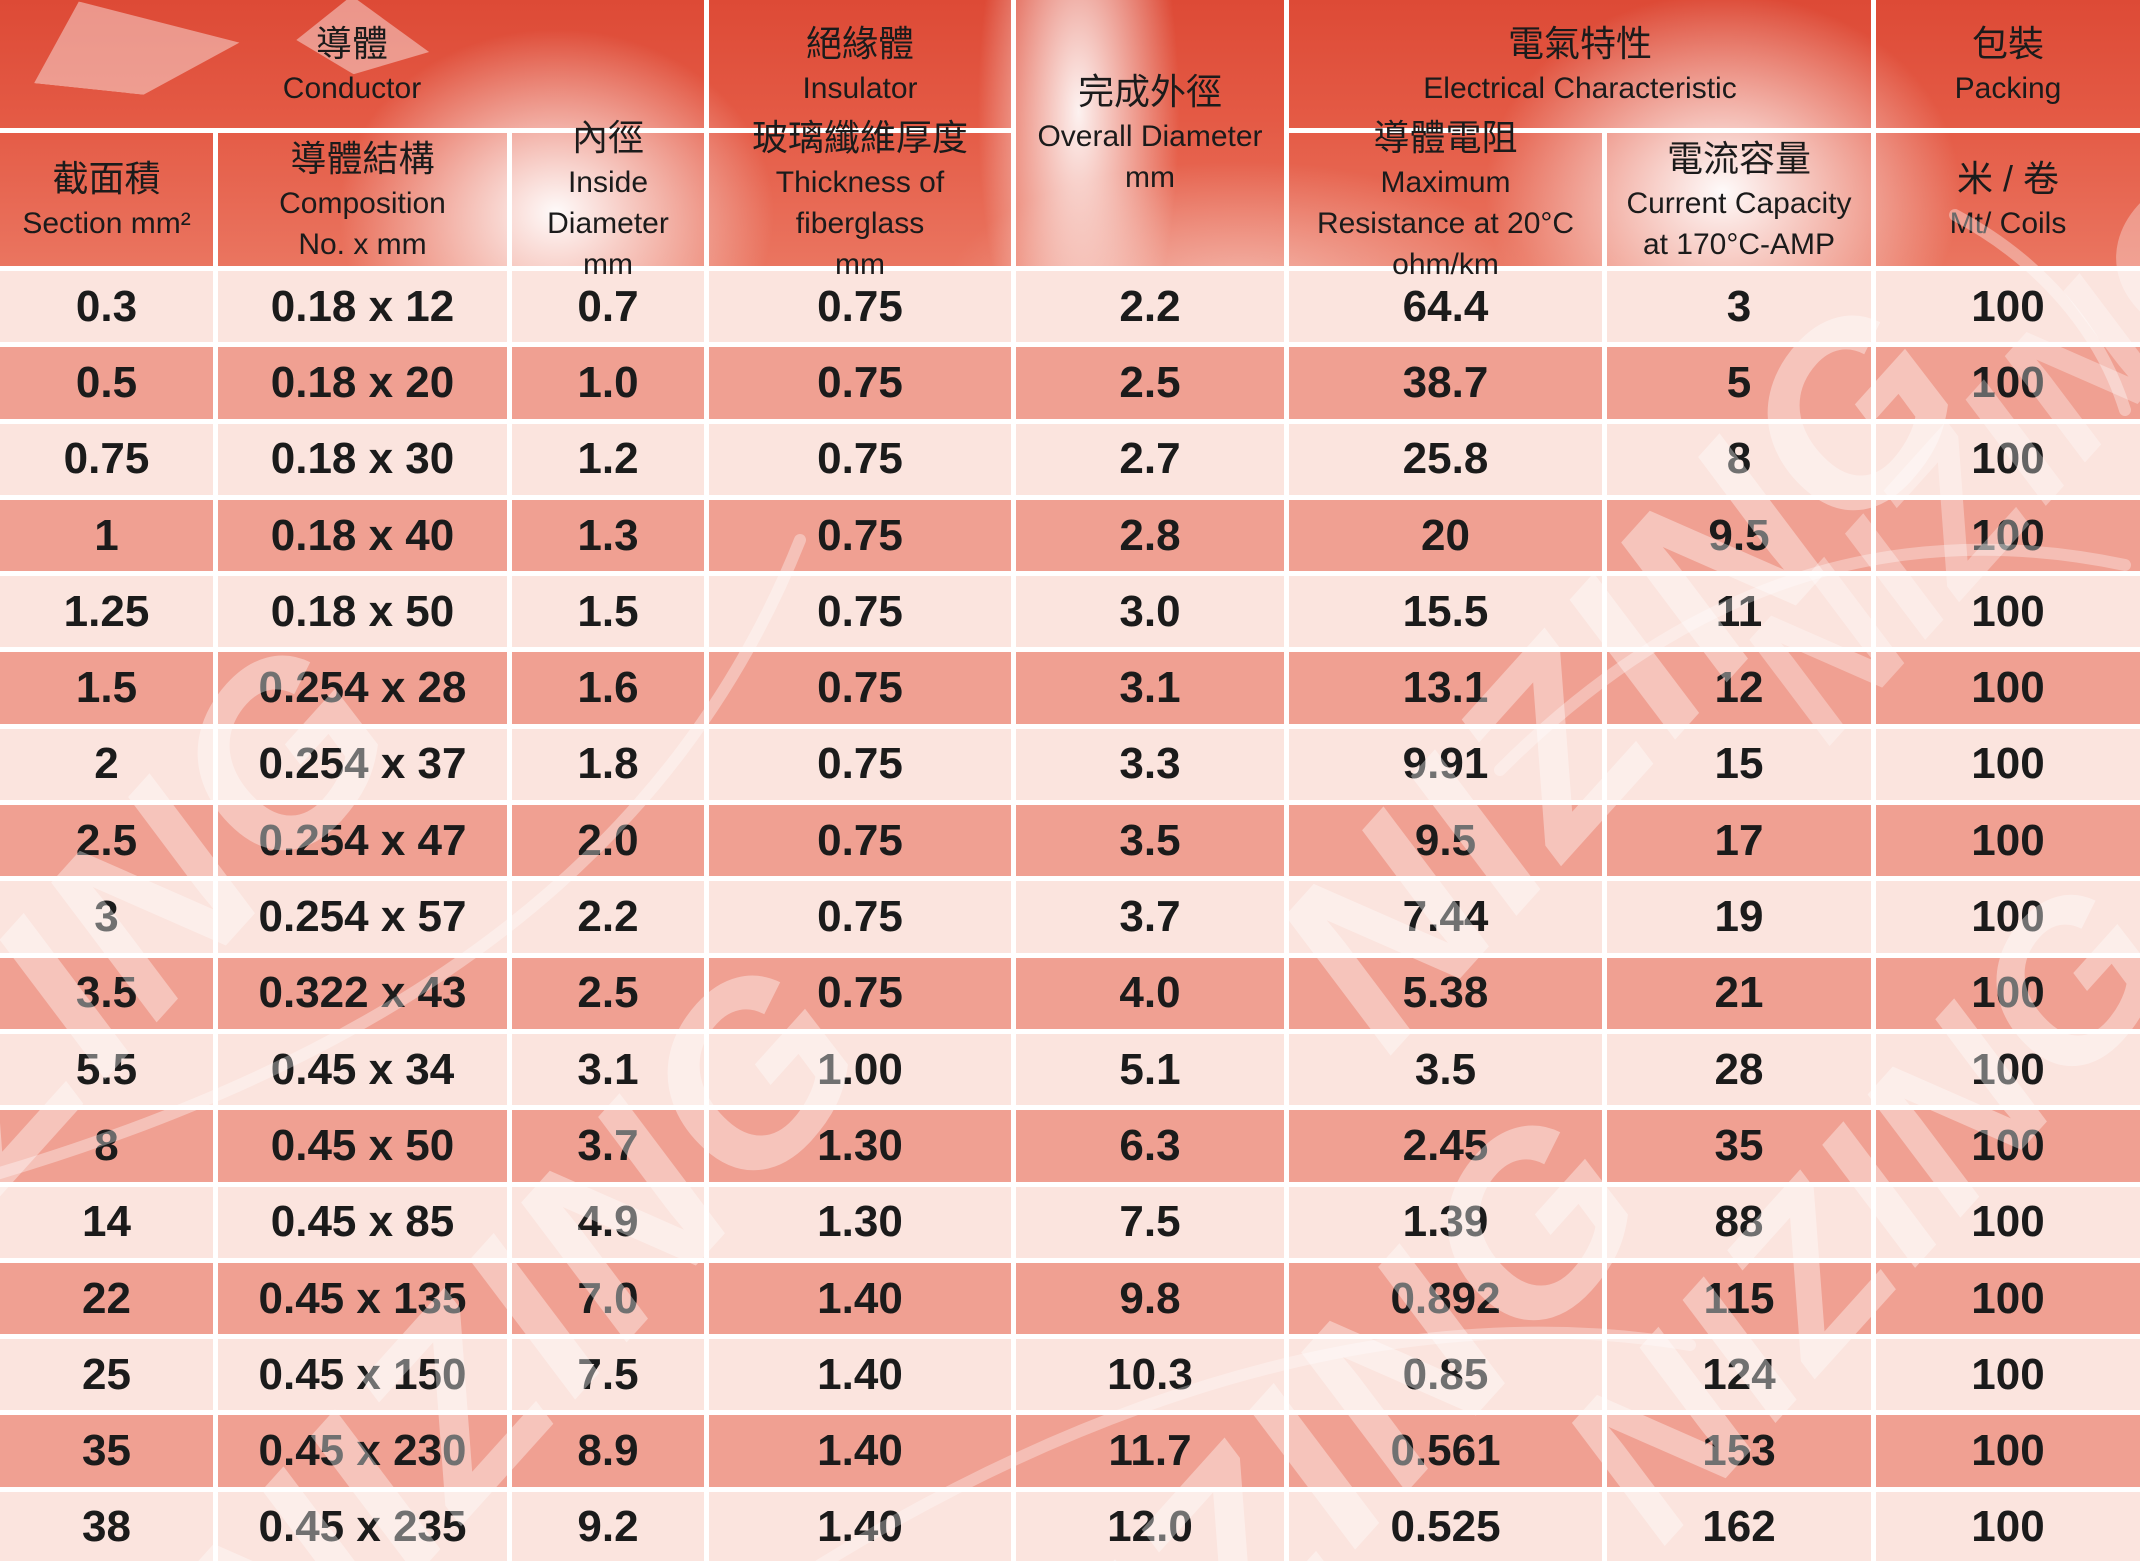 The height and width of the screenshot is (1561, 2140). Describe the element at coordinates (1448, 307) in the screenshot. I see `table-cell: 64.4` at that location.